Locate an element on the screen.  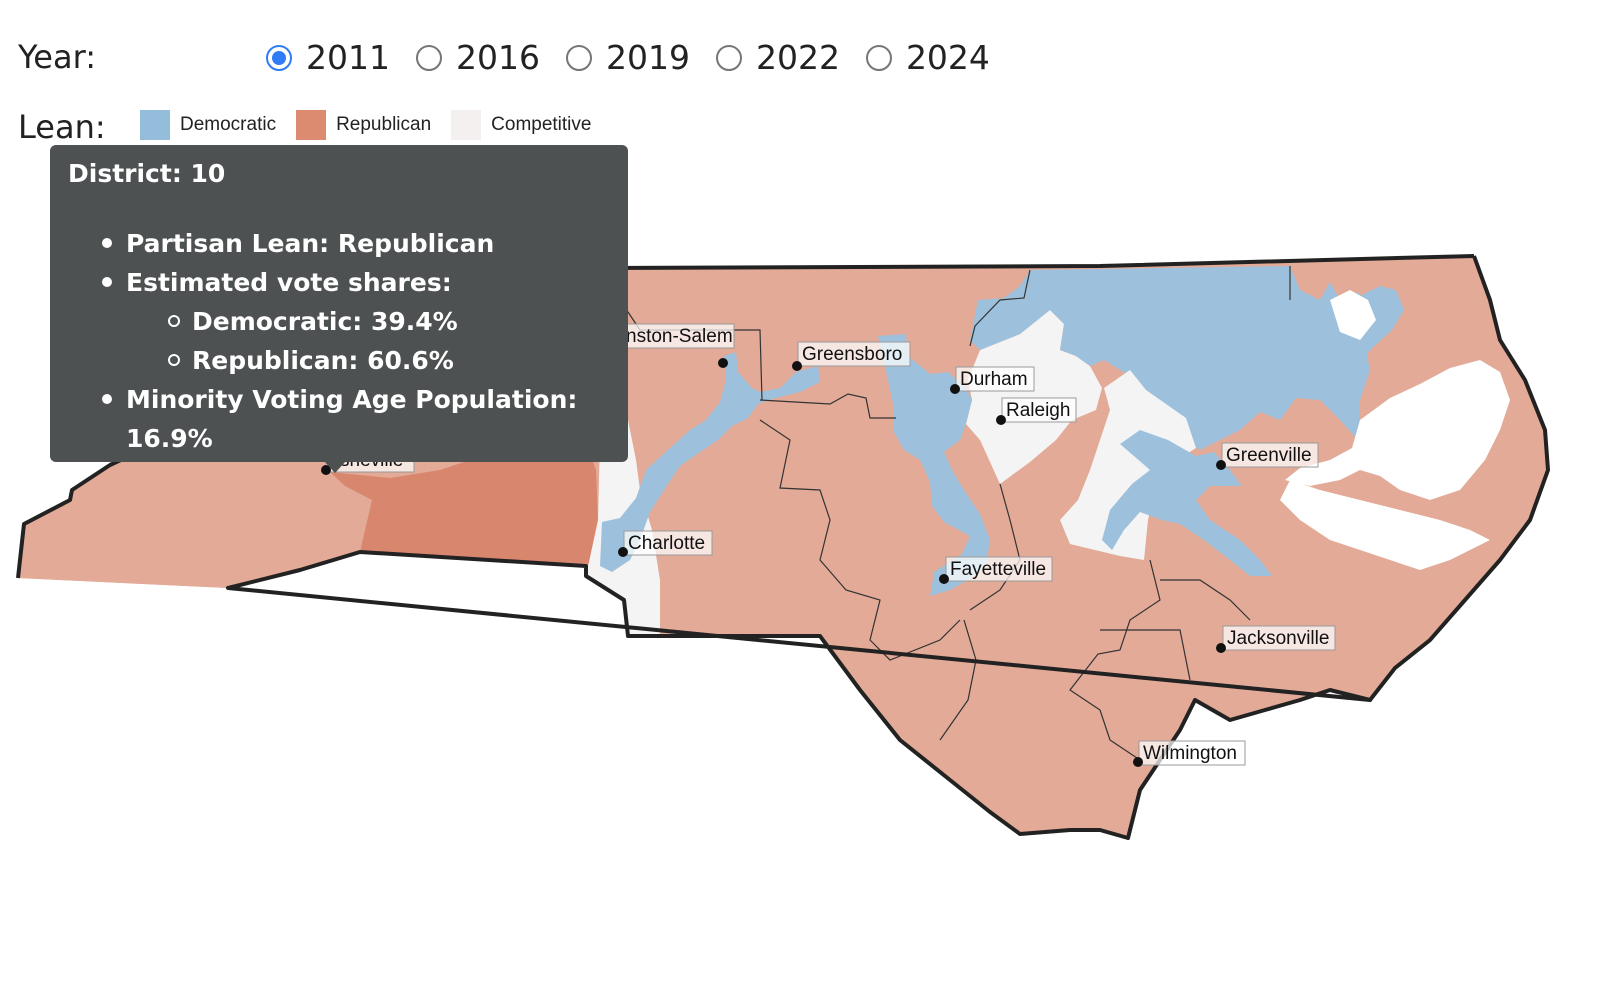
barrier-islands is located at coordinates (1459, 478).